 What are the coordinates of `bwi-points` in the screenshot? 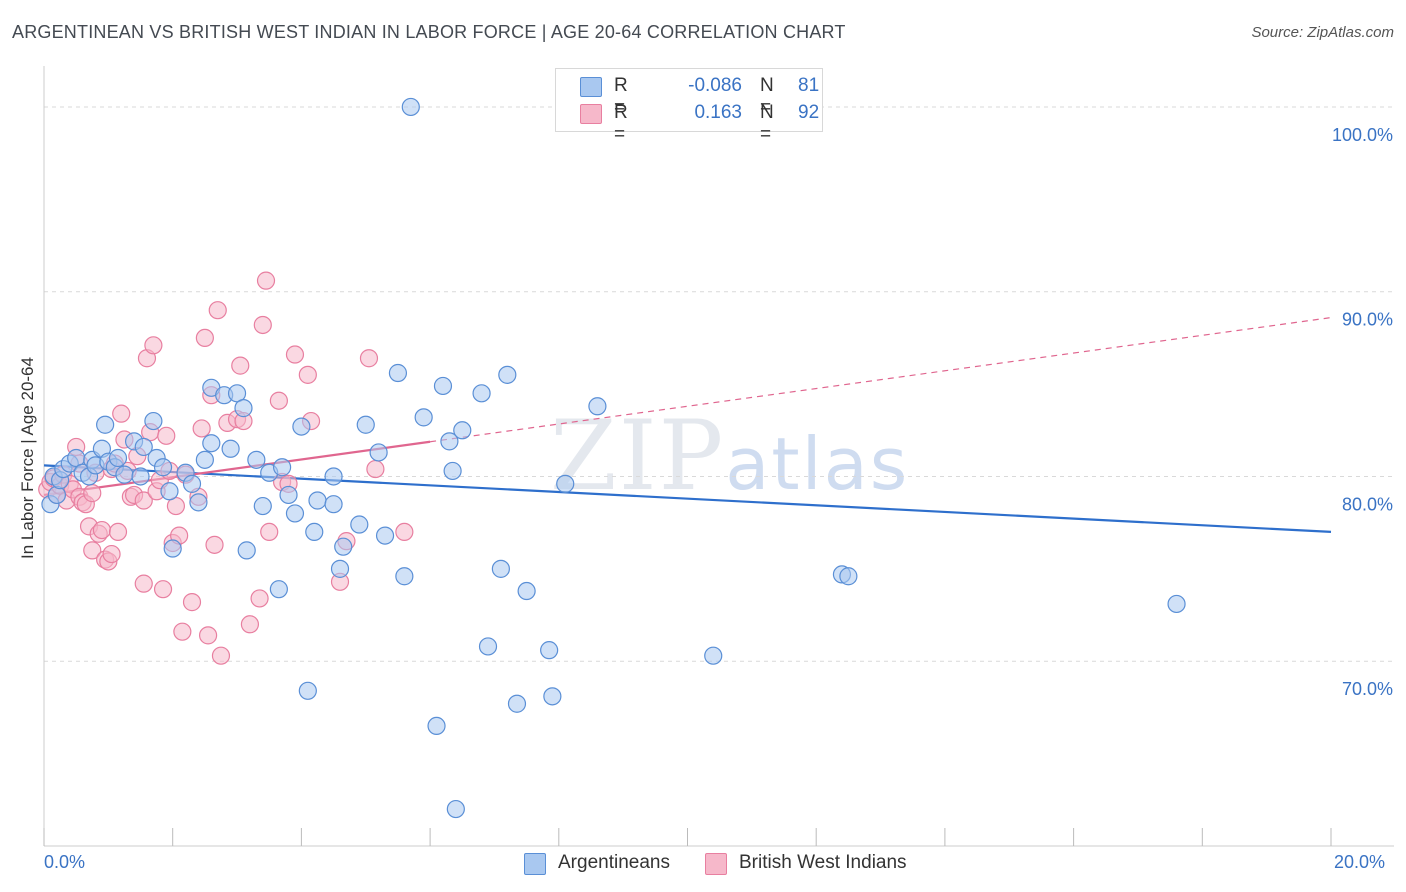 It's located at (226, 468).